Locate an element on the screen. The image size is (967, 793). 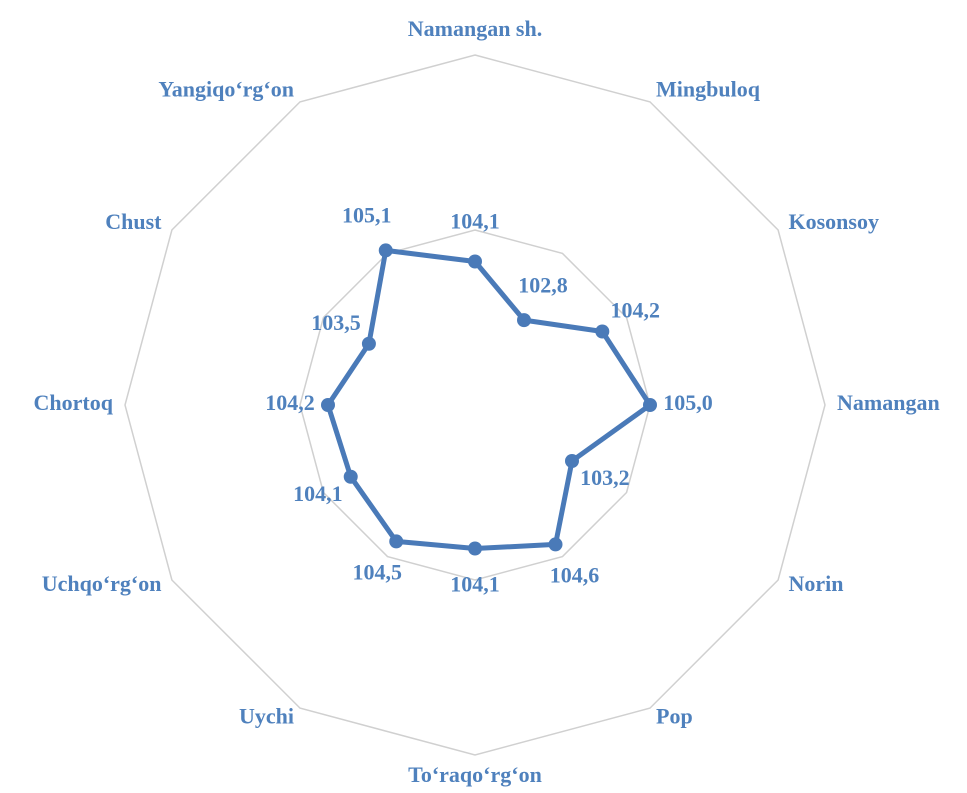
category-label: Yangiqo‘rg‘on is located at coordinates (226, 89).